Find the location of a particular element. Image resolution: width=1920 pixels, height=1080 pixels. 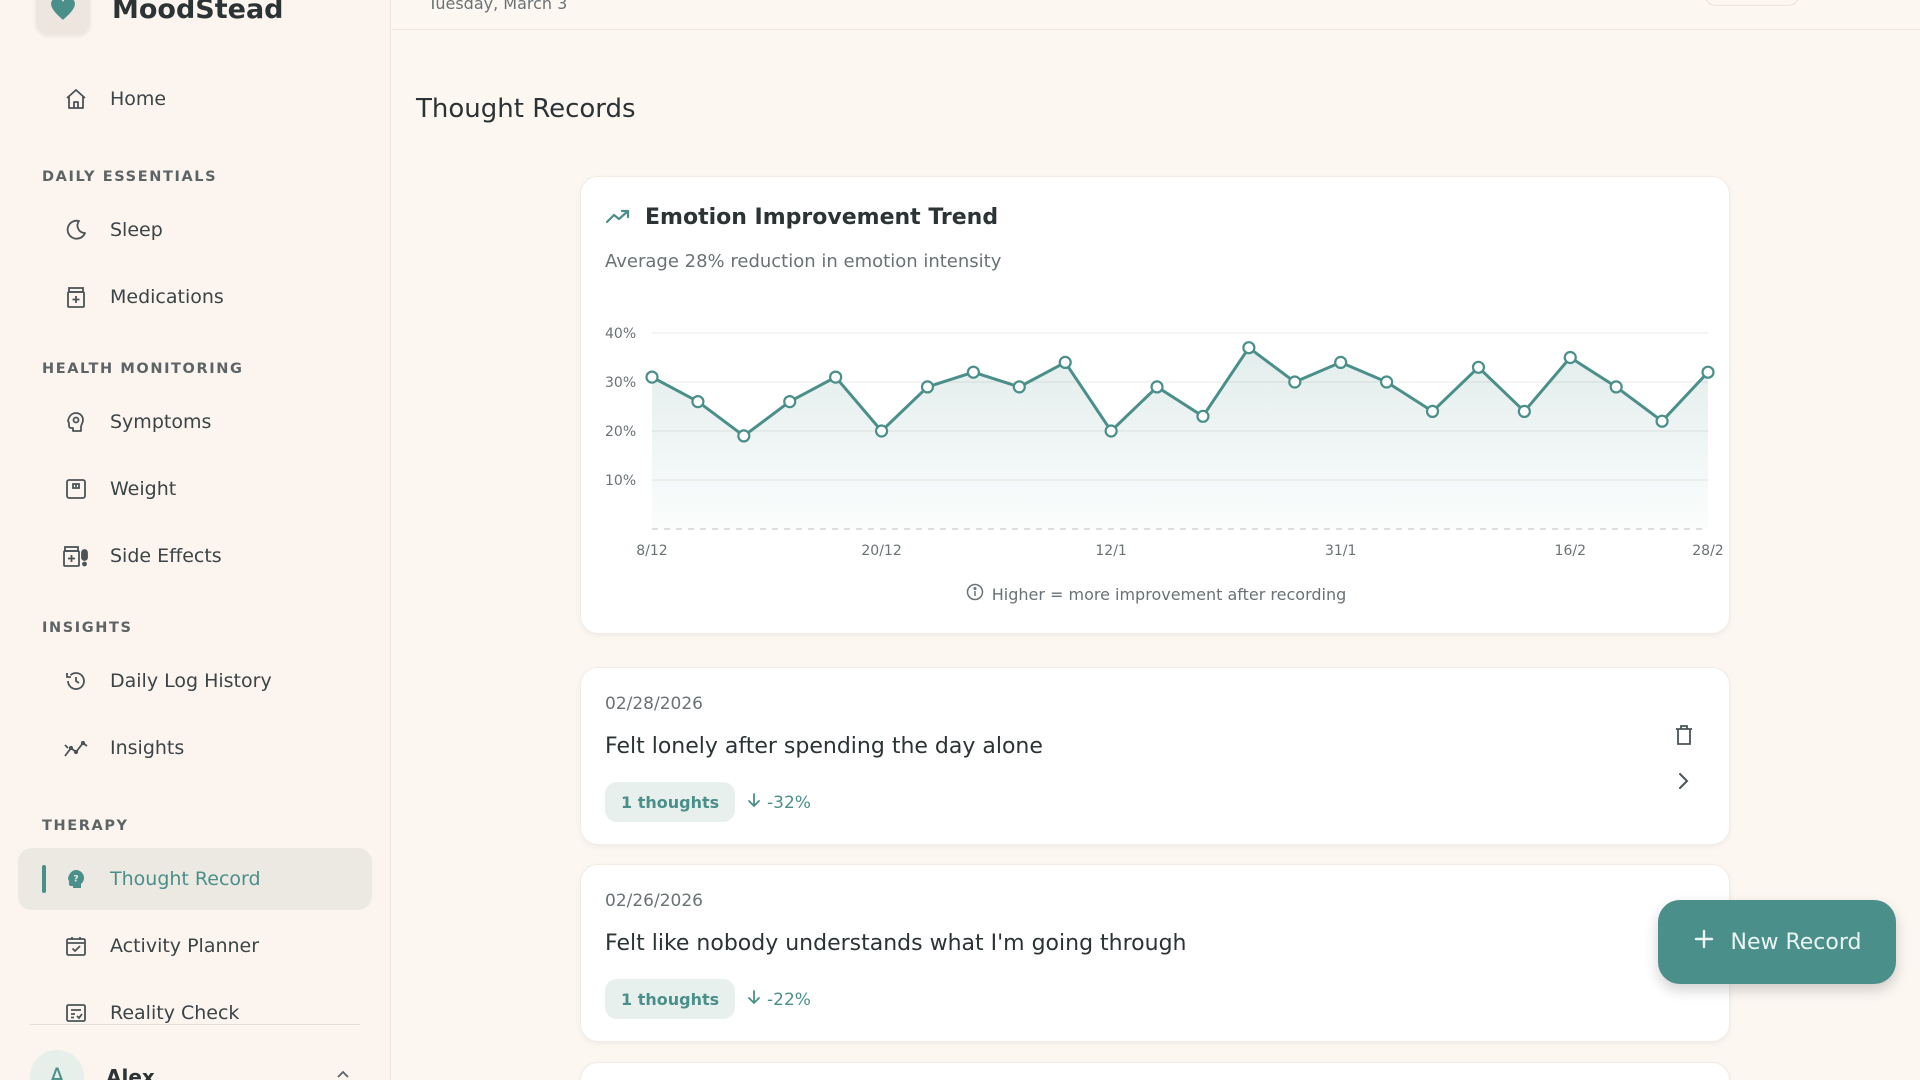

emotion-change: -22% is located at coordinates (779, 999).